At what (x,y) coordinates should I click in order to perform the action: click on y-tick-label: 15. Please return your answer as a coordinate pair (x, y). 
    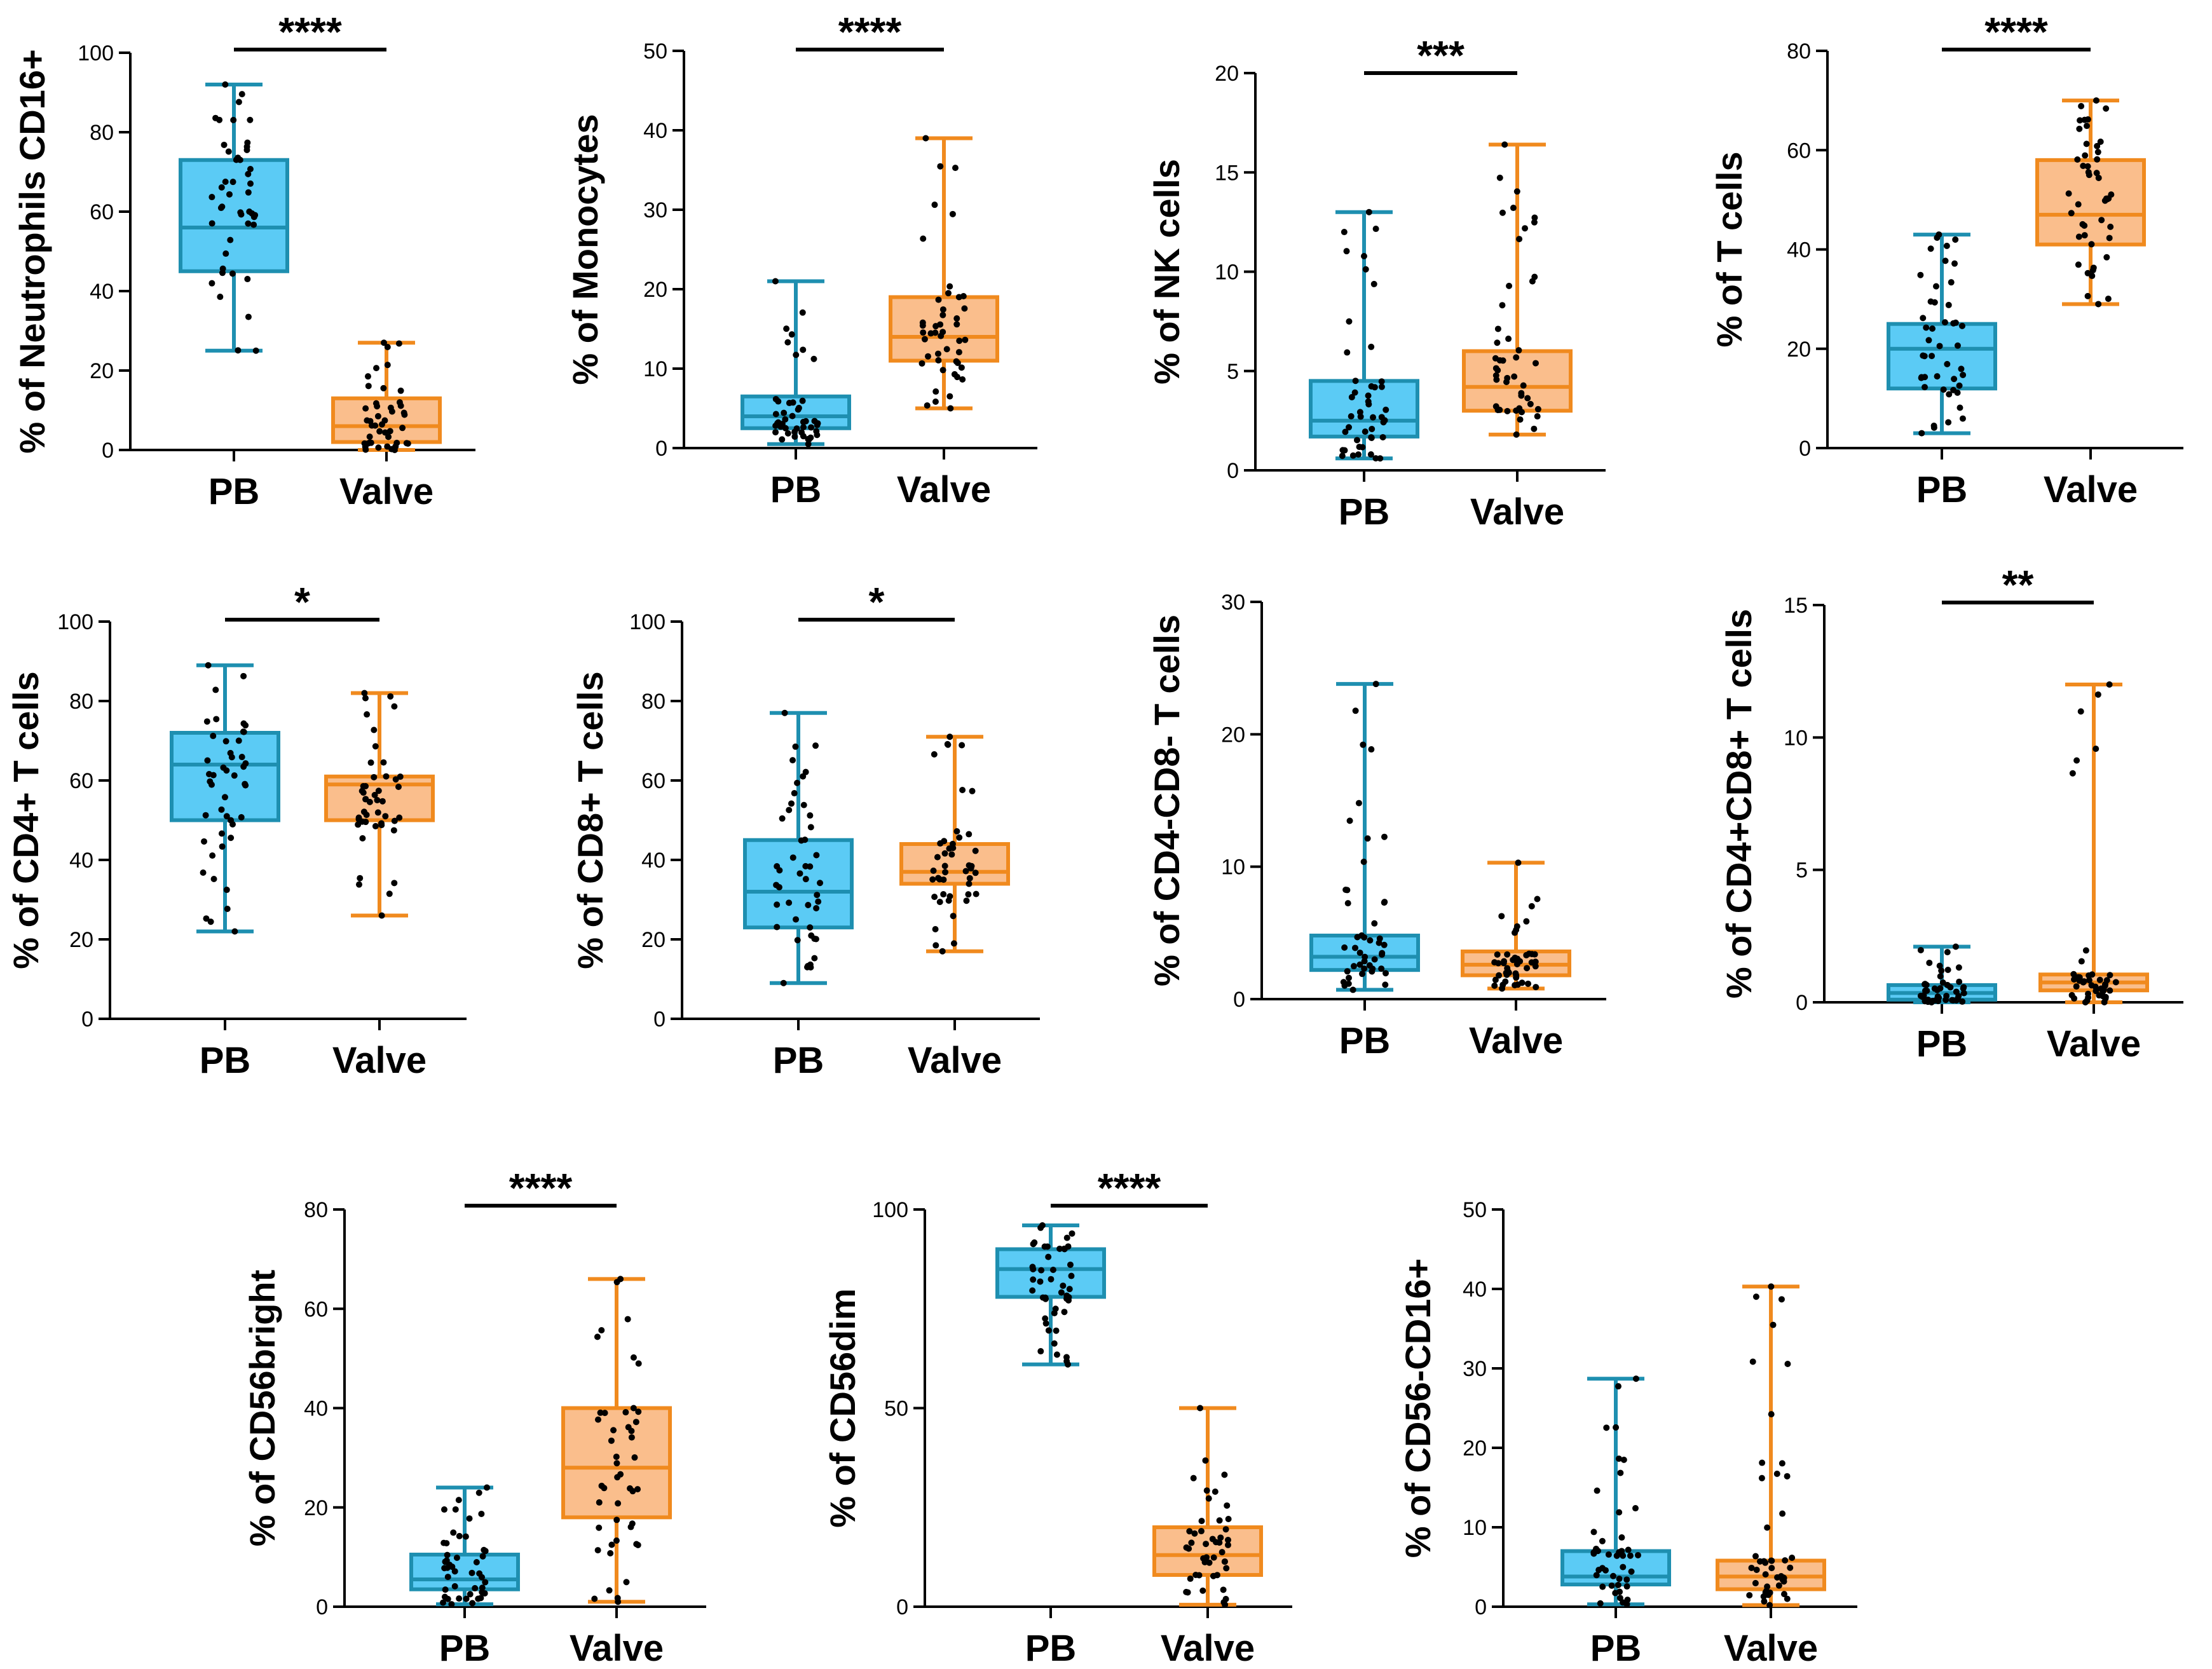
    Looking at the image, I should click on (1227, 173).